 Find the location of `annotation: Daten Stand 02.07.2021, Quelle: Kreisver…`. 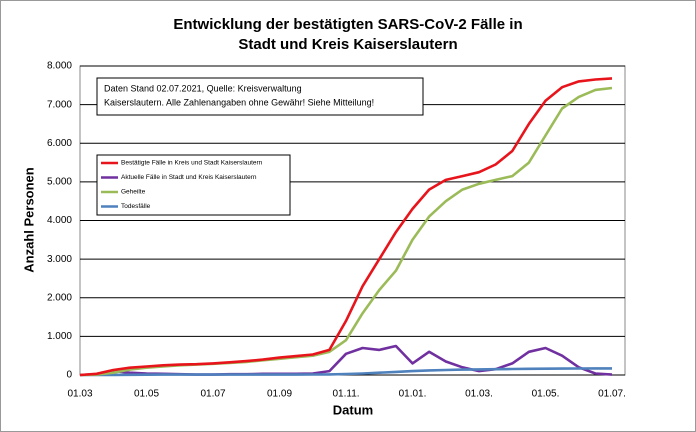

annotation: Daten Stand 02.07.2021, Quelle: Kreisver… is located at coordinates (203, 88).